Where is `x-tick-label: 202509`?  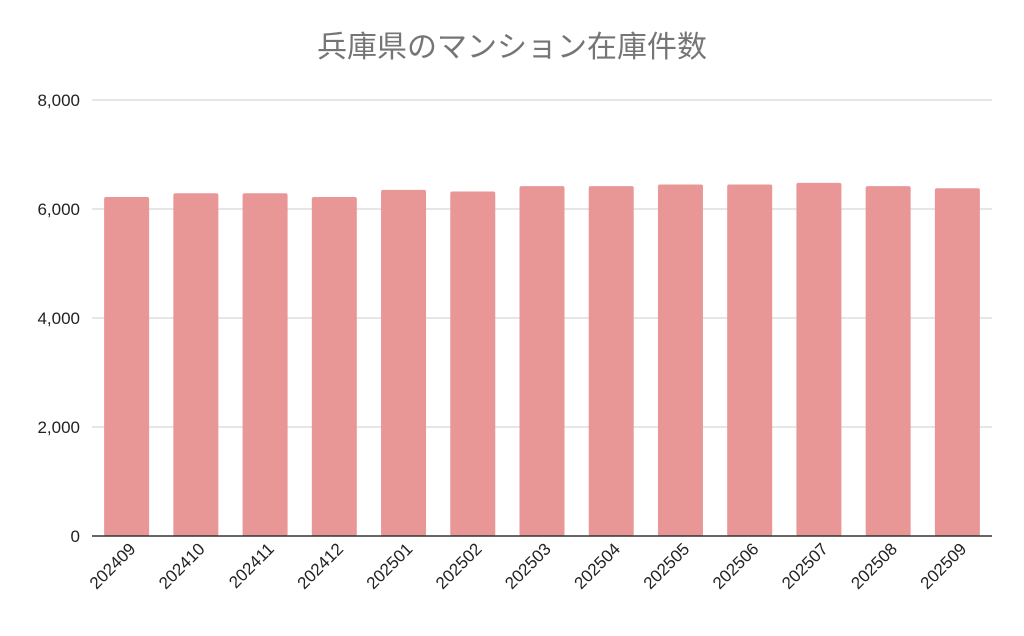 x-tick-label: 202509 is located at coordinates (944, 566).